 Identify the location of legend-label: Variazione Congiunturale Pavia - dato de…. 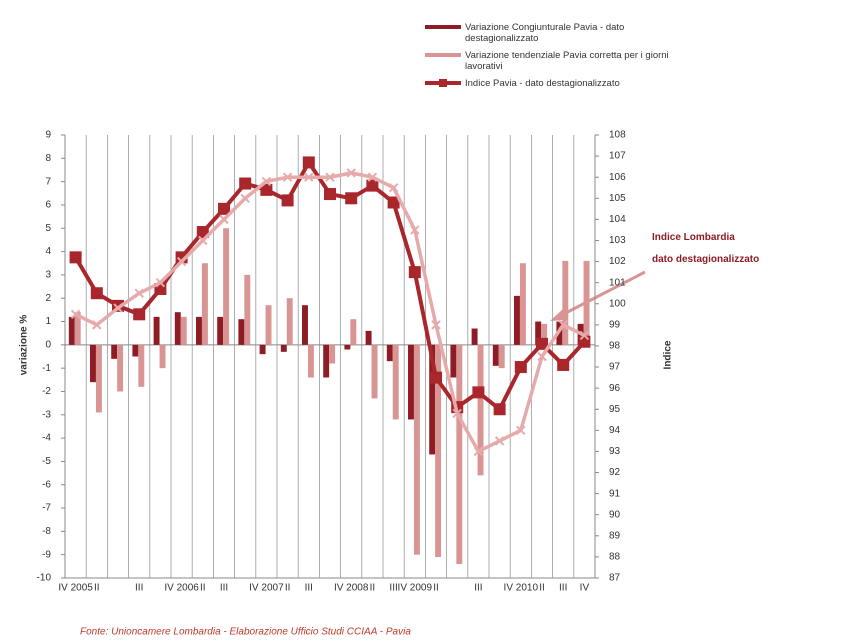
(545, 33).